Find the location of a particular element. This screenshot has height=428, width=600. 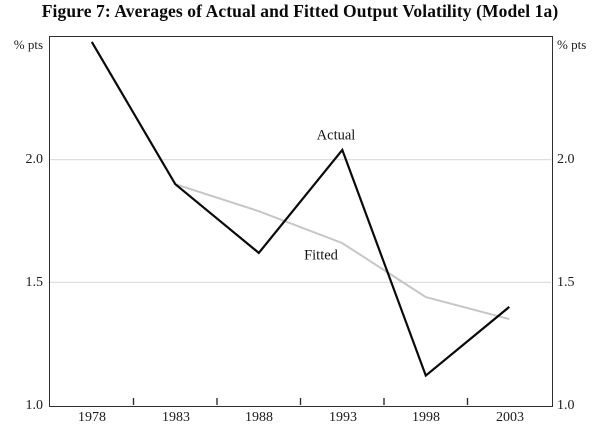

y-tick-label-left-2.0: 2.0 is located at coordinates (34, 159).